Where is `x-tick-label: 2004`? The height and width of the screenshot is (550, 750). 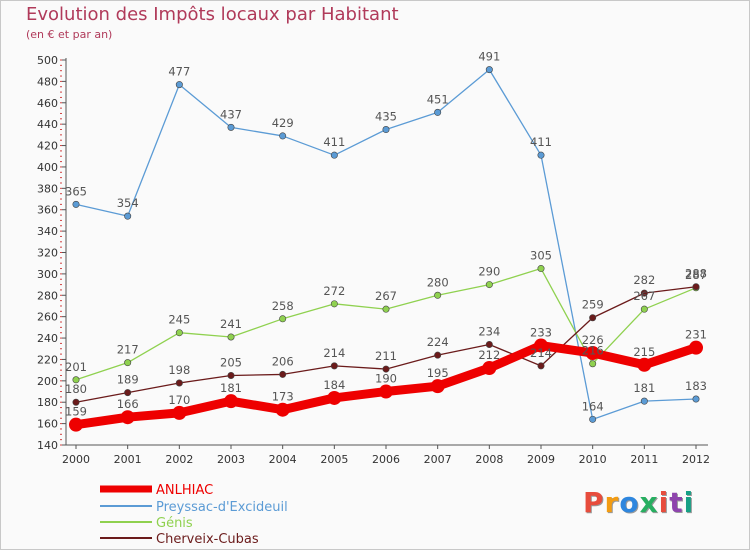
x-tick-label: 2004 is located at coordinates (283, 459).